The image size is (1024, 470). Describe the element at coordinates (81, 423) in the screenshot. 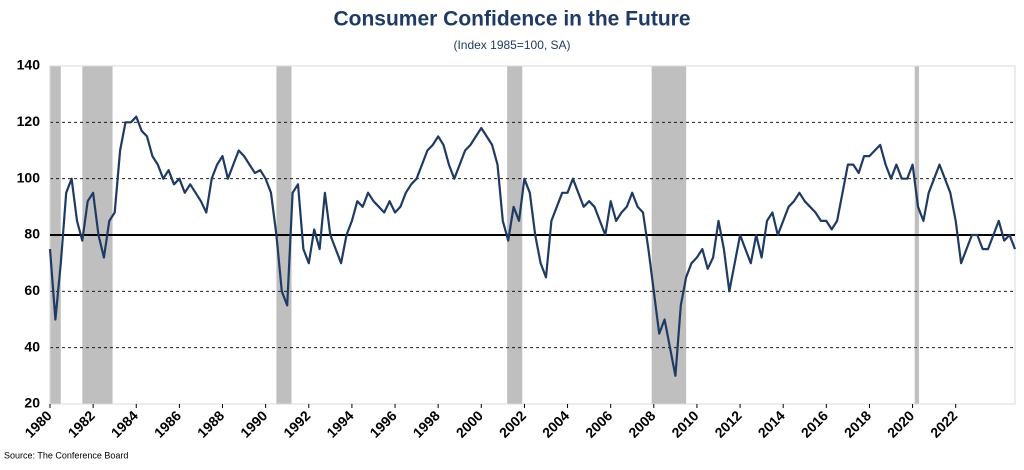

I see `x-tick-label: 1982` at that location.